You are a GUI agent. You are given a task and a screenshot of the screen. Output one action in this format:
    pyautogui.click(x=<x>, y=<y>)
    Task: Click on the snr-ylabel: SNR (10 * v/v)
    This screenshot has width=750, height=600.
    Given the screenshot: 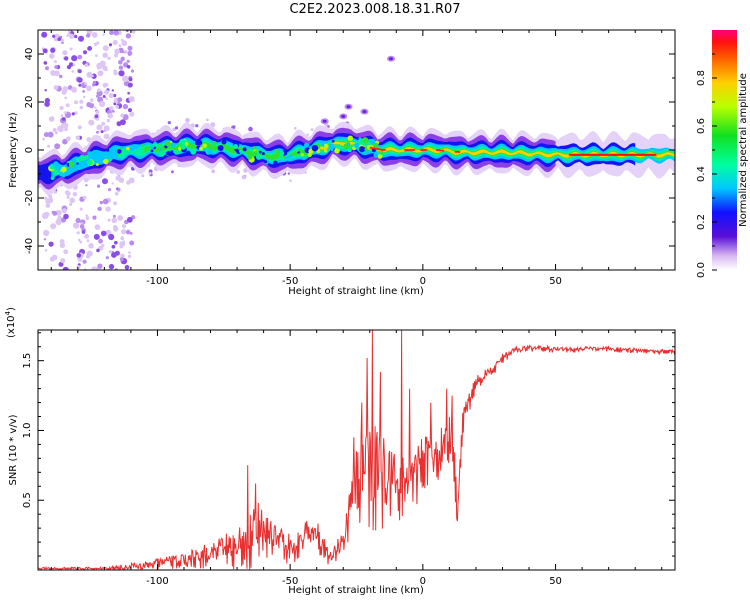 What is the action you would take?
    pyautogui.click(x=13, y=449)
    